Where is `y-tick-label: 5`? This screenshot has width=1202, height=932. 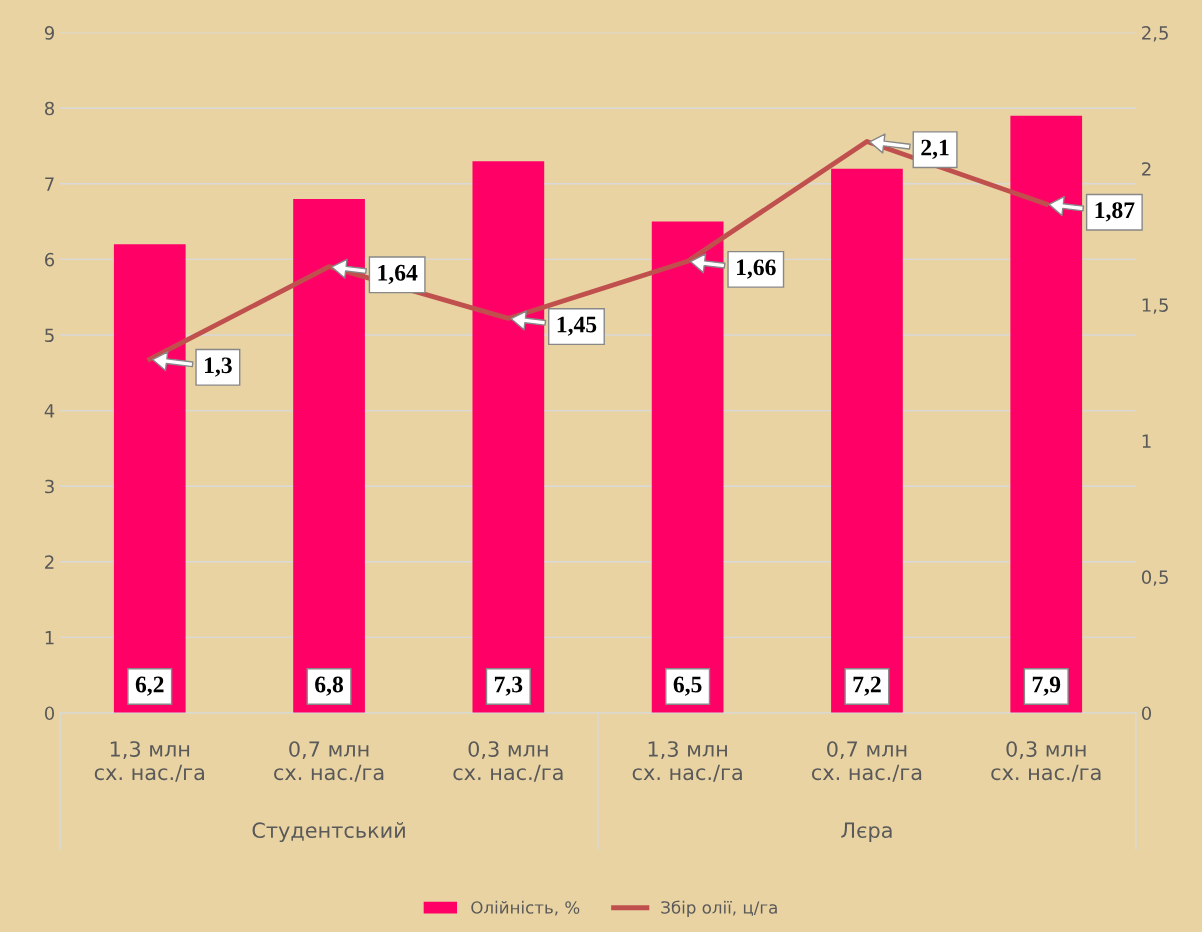
y-tick-label: 5 is located at coordinates (49, 335).